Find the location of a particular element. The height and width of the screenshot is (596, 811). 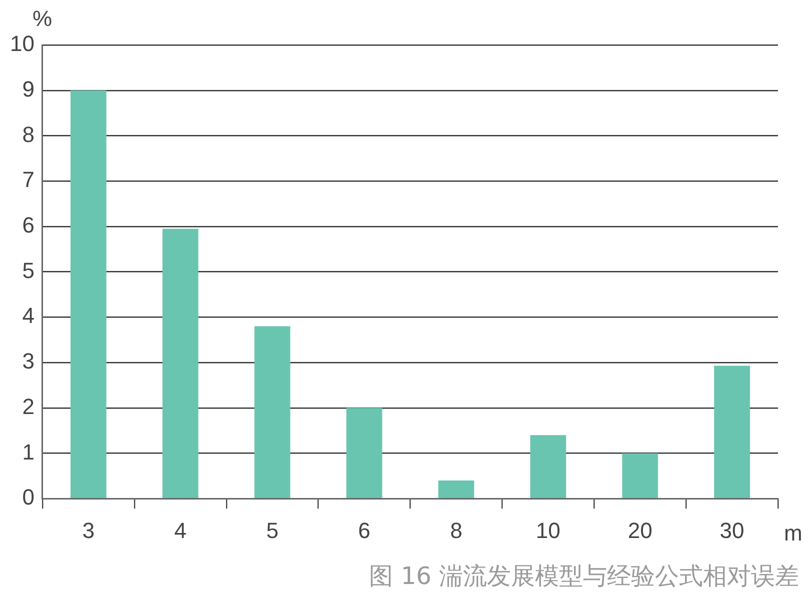

y-tick-label: 4 is located at coordinates (28, 315).